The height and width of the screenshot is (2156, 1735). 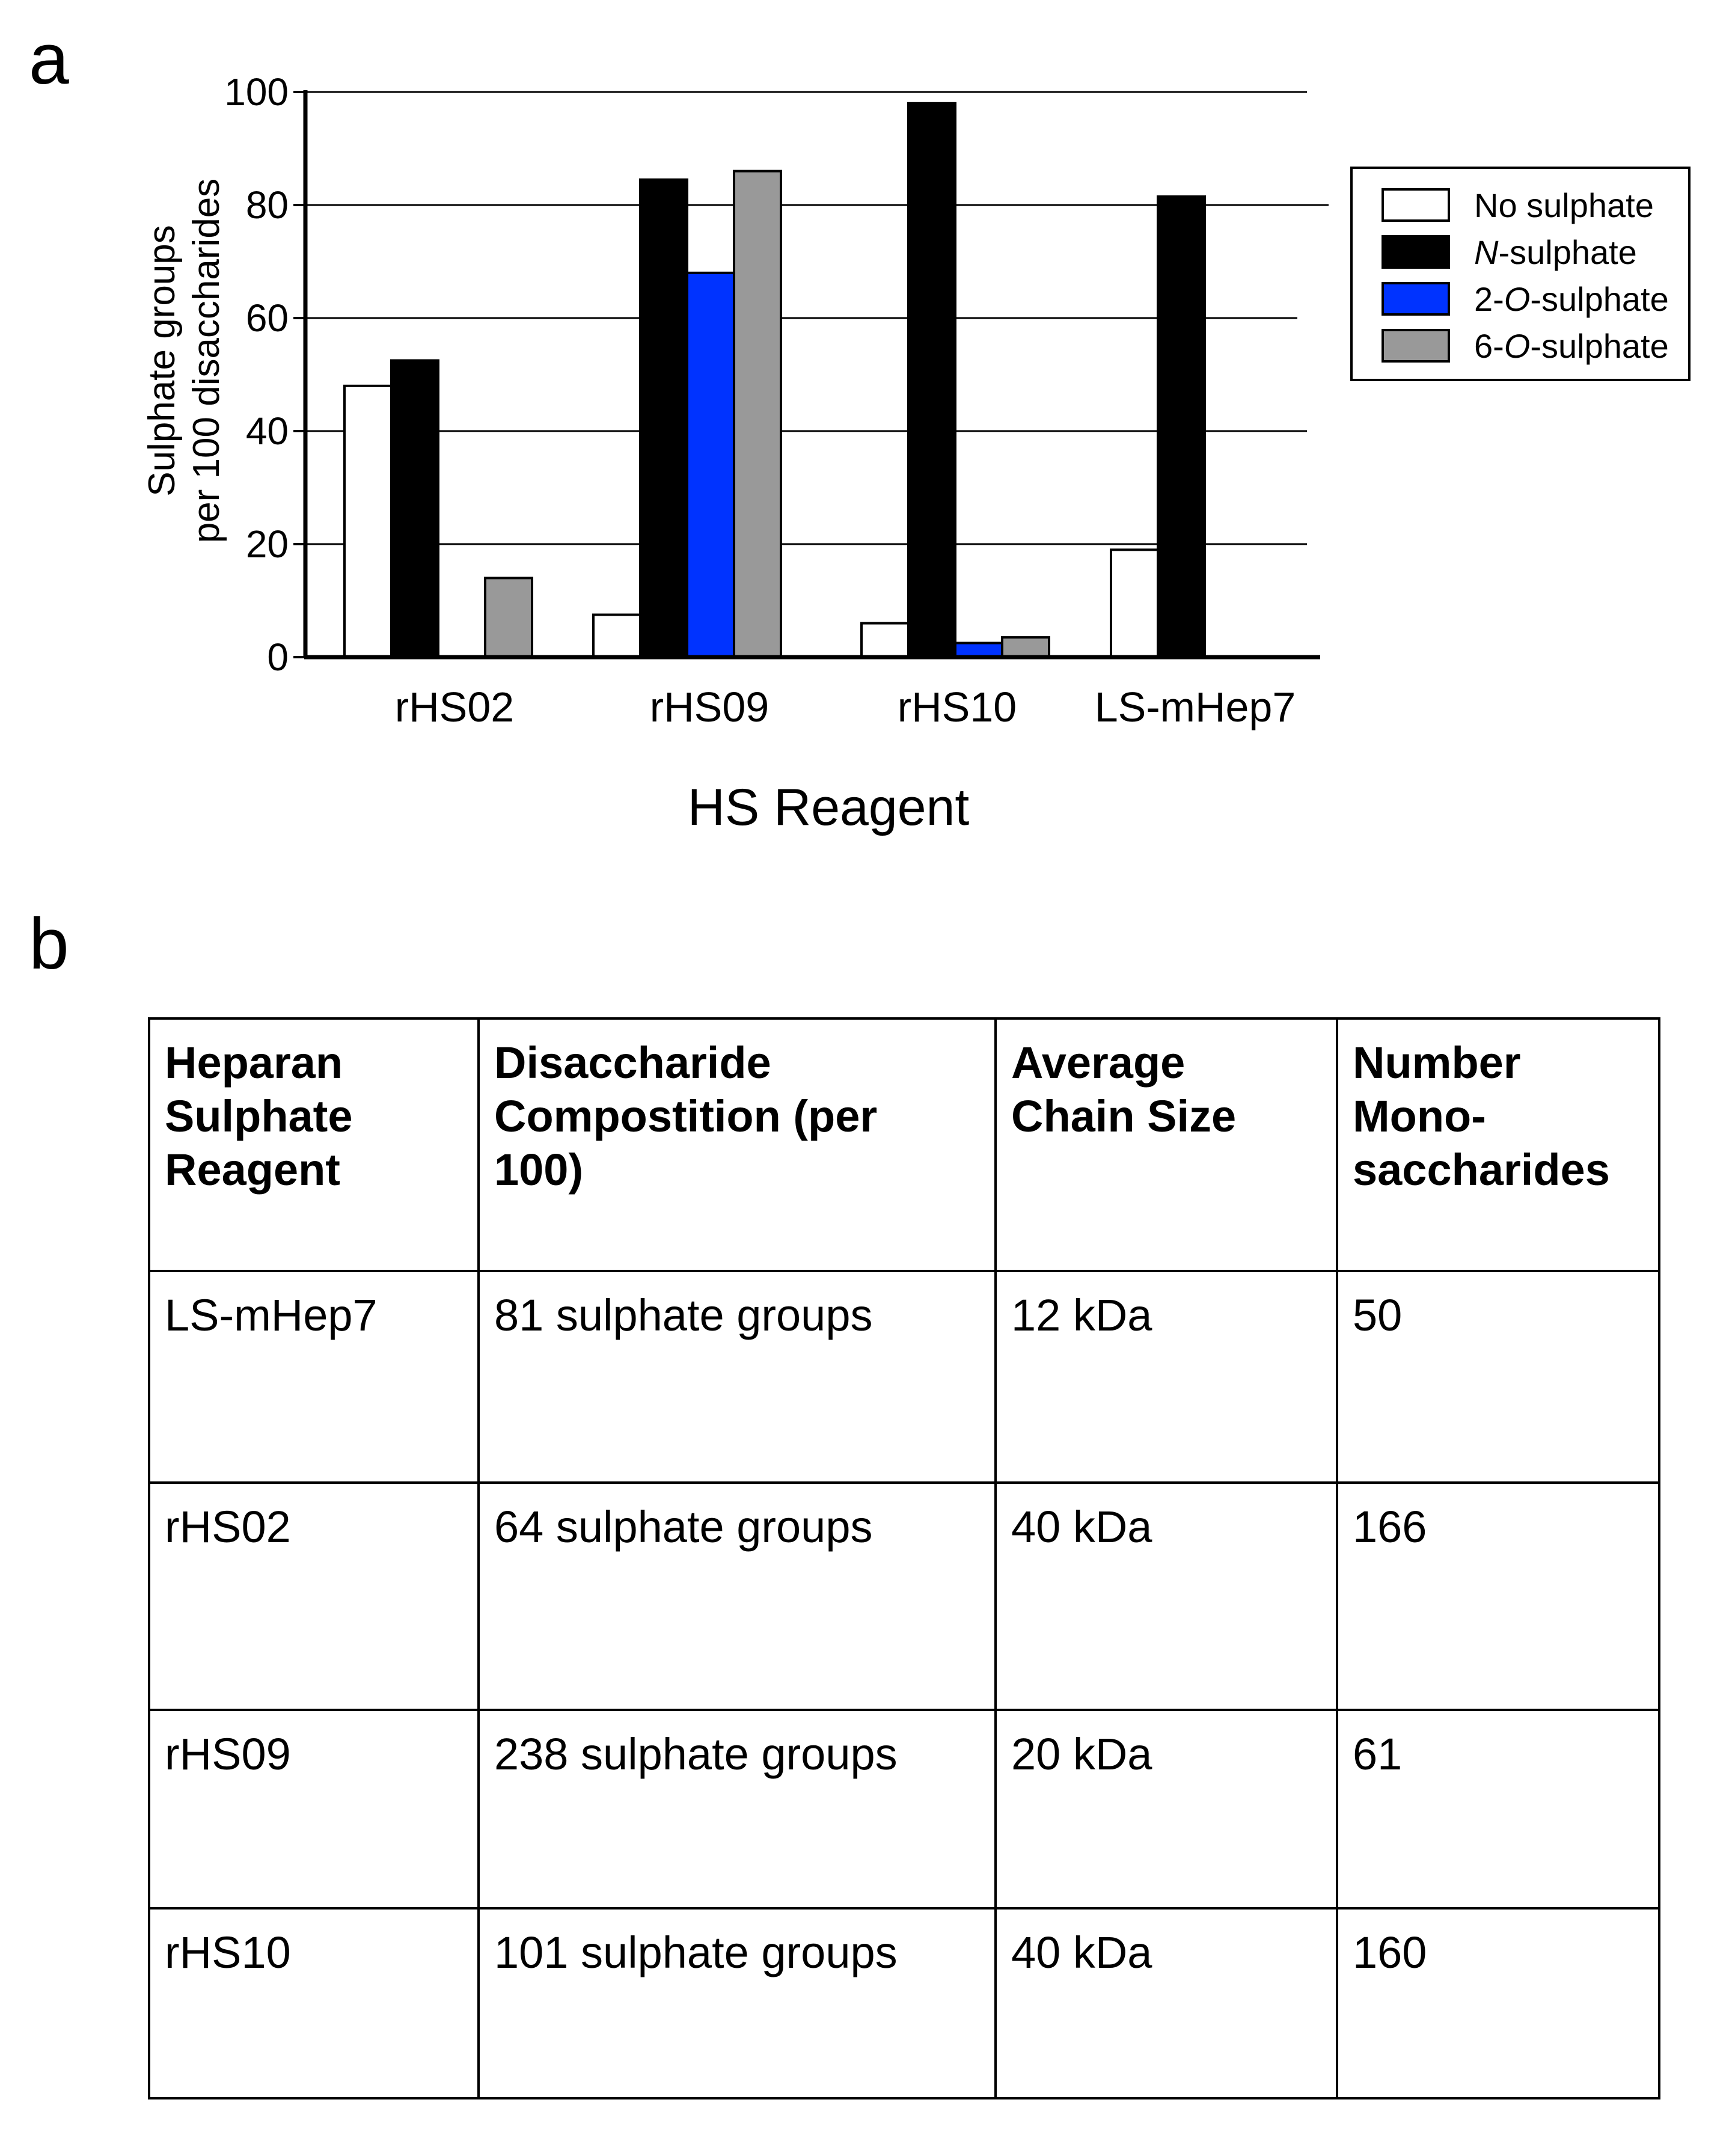 I want to click on cell-composition: 81 sulphate groups, so click(x=737, y=1377).